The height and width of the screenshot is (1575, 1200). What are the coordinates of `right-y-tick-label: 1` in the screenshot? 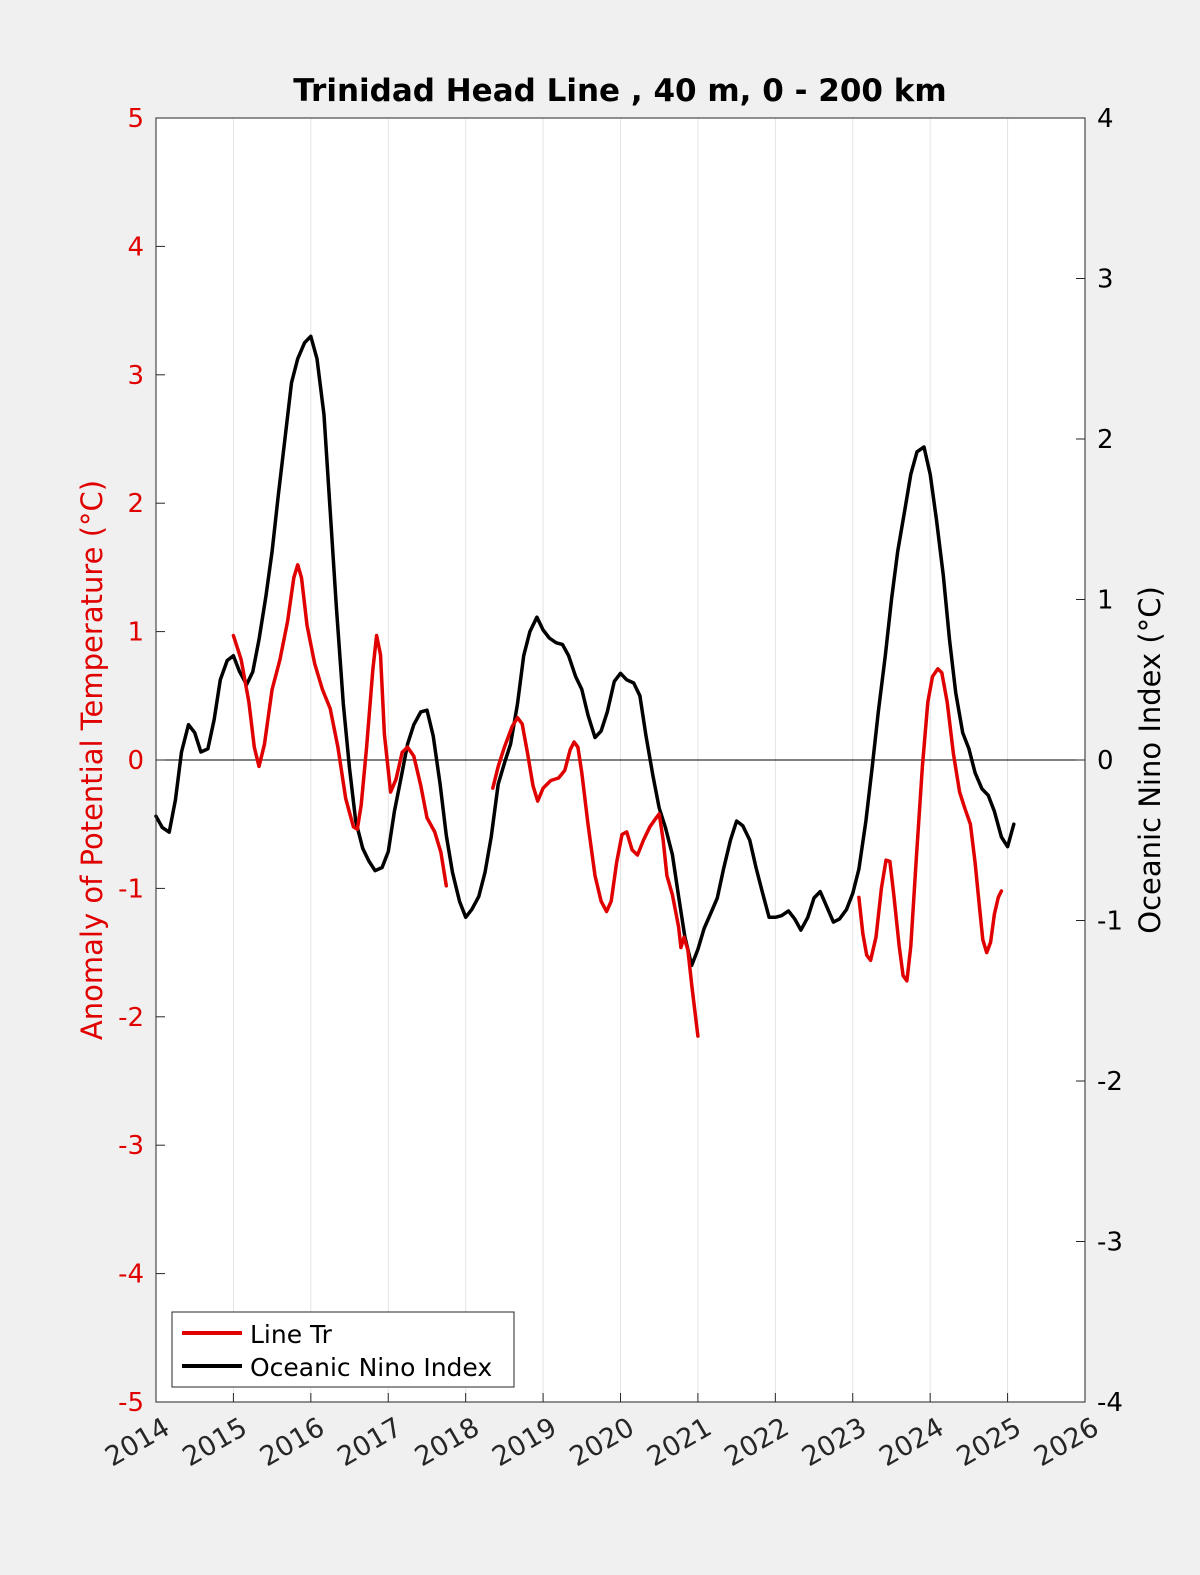 It's located at (1105, 601).